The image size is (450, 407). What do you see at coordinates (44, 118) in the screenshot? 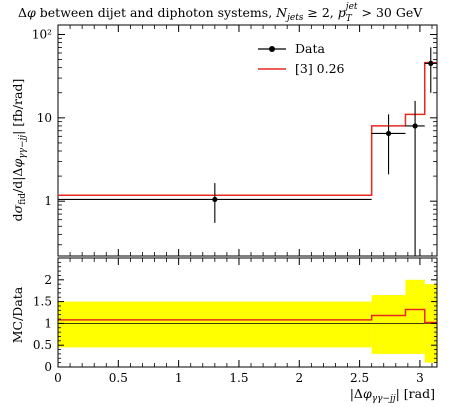
I see `y-tick-label: 10` at bounding box center [44, 118].